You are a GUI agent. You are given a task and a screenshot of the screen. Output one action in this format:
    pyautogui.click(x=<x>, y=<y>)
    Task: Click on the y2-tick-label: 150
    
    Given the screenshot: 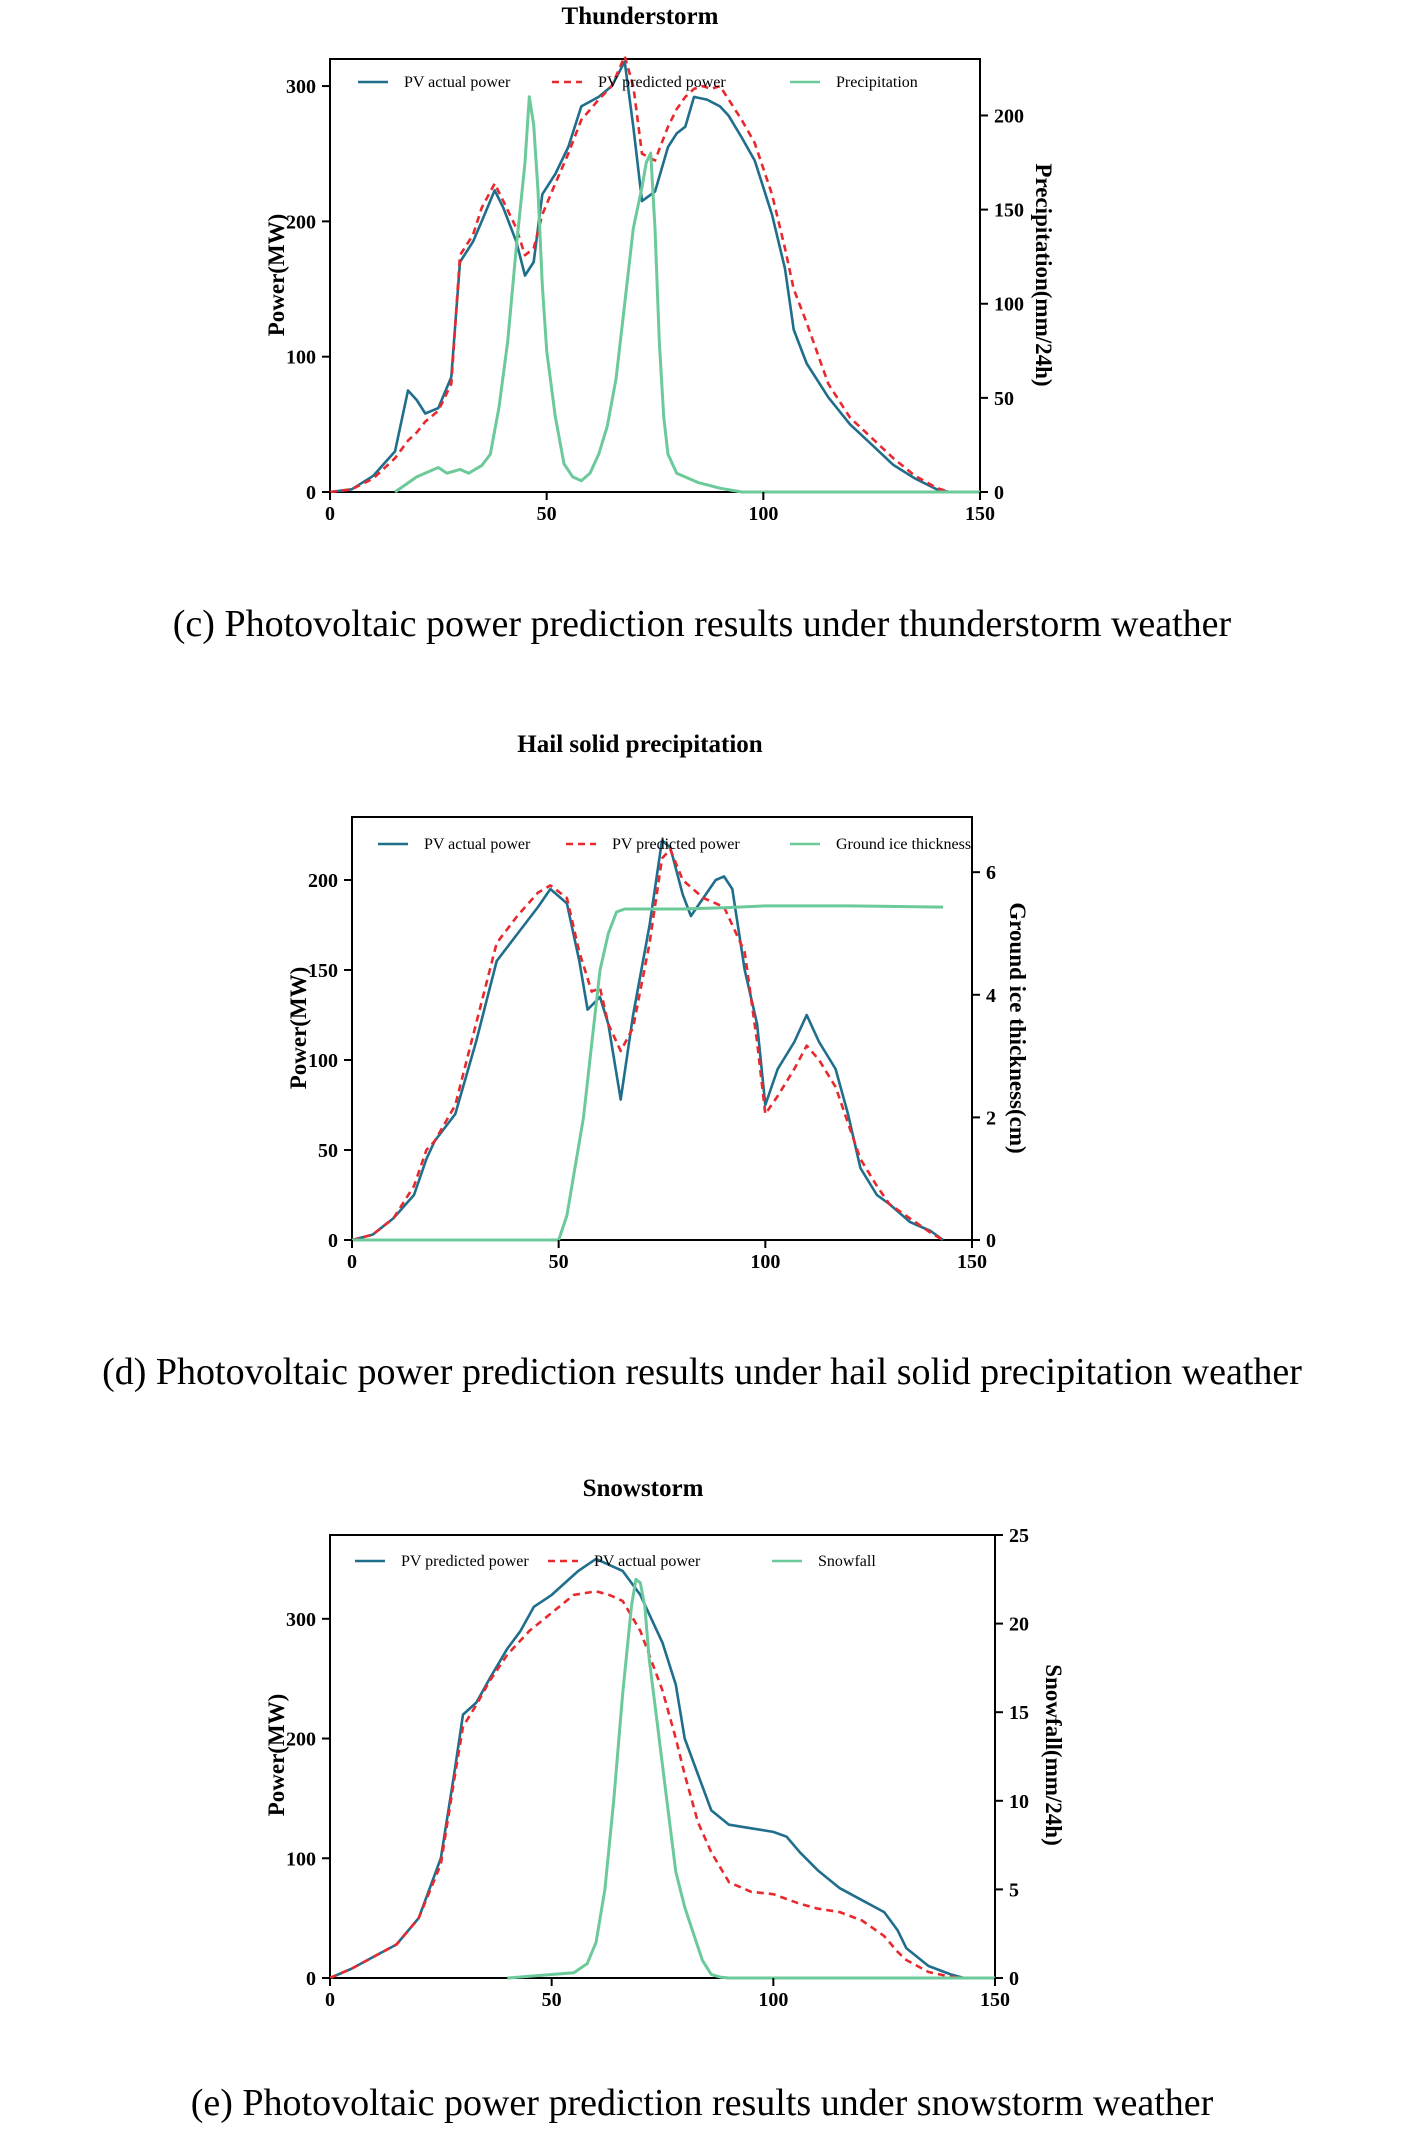 What is the action you would take?
    pyautogui.click(x=1009, y=211)
    